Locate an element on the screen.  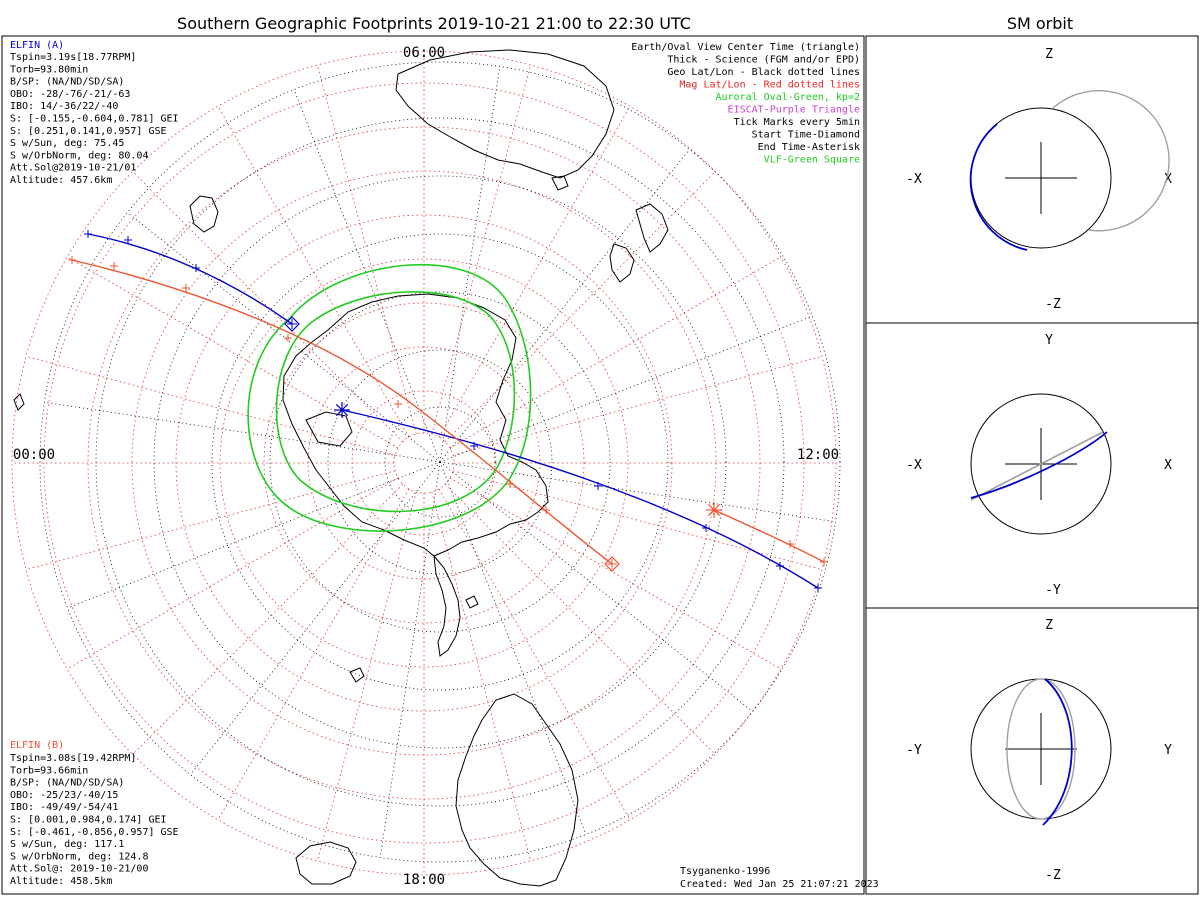
axis-label-vert-pos: Y is located at coordinates (1049, 340).